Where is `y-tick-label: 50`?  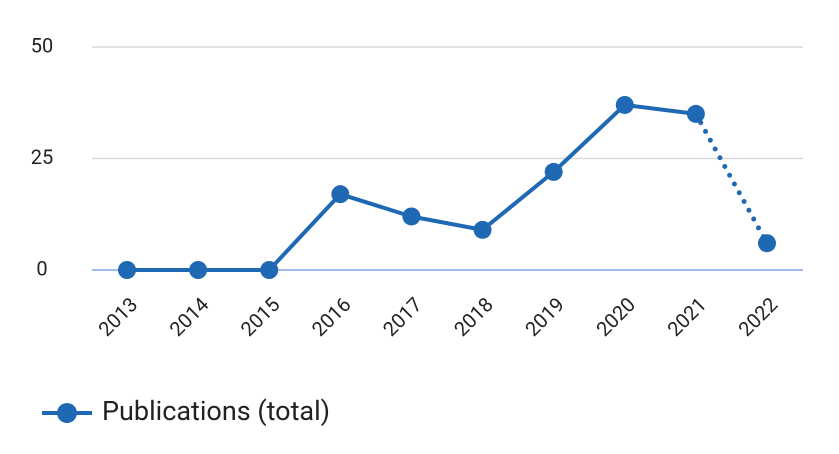 y-tick-label: 50 is located at coordinates (42, 45).